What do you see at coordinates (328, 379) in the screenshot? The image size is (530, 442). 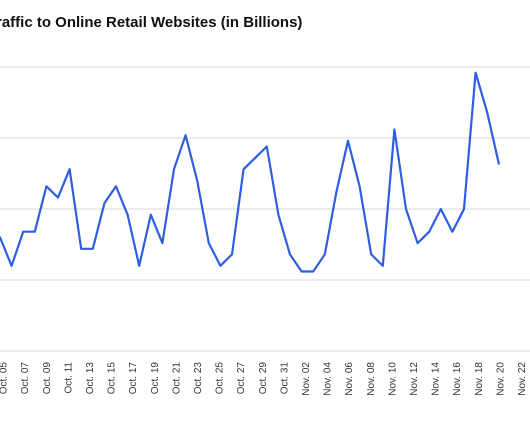 I see `x-tick-label: Nov. 04` at bounding box center [328, 379].